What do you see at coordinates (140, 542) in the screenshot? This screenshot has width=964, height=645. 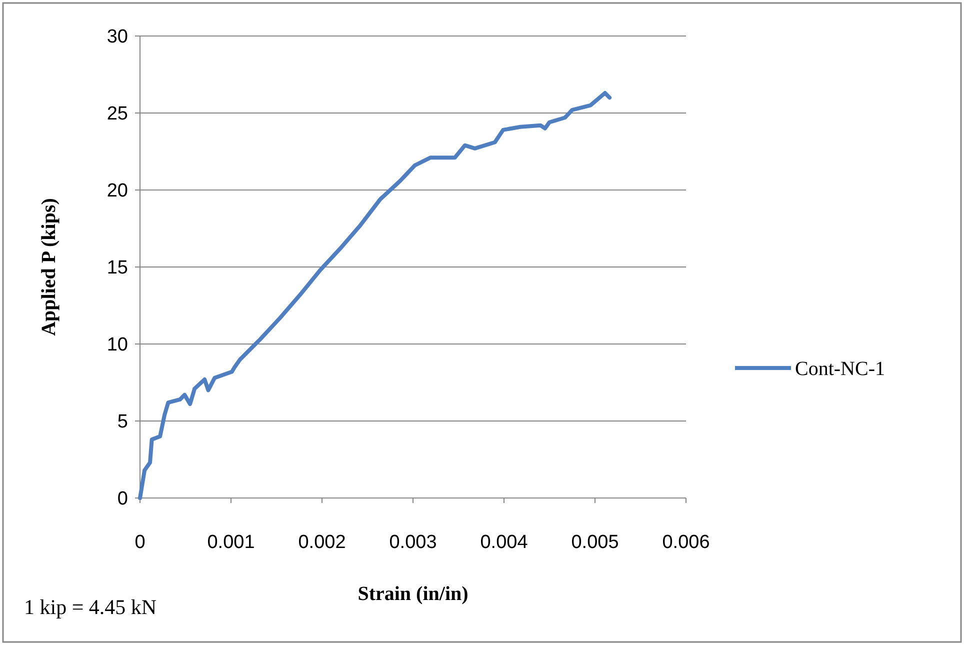 I see `x-tick-label: 0` at bounding box center [140, 542].